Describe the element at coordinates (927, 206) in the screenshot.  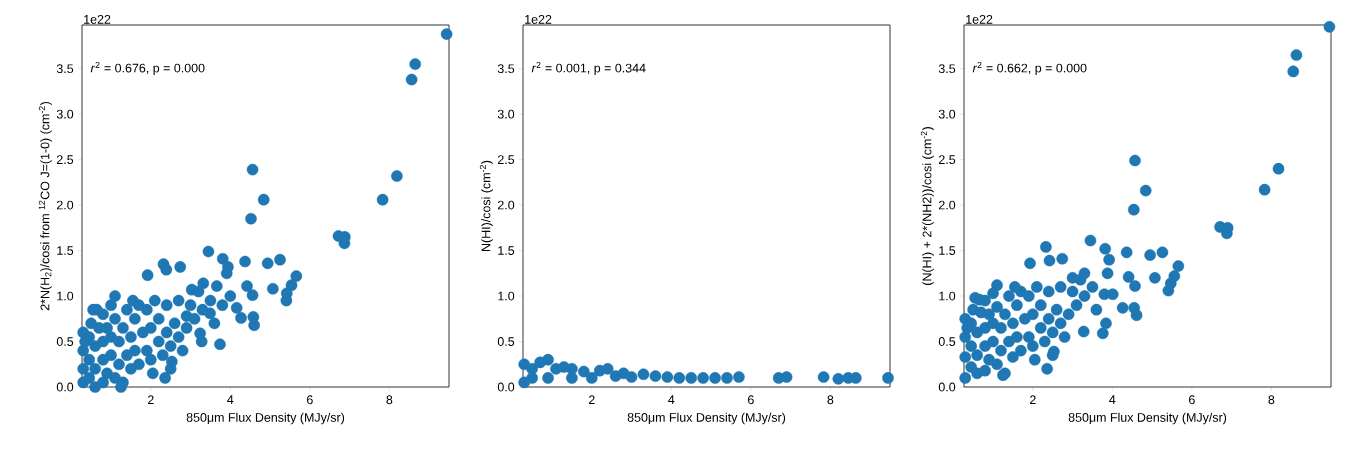
I see `y-axis-title: (N(HI) + 2*(NH2))/cosi (cm$^{-2}$)` at that location.